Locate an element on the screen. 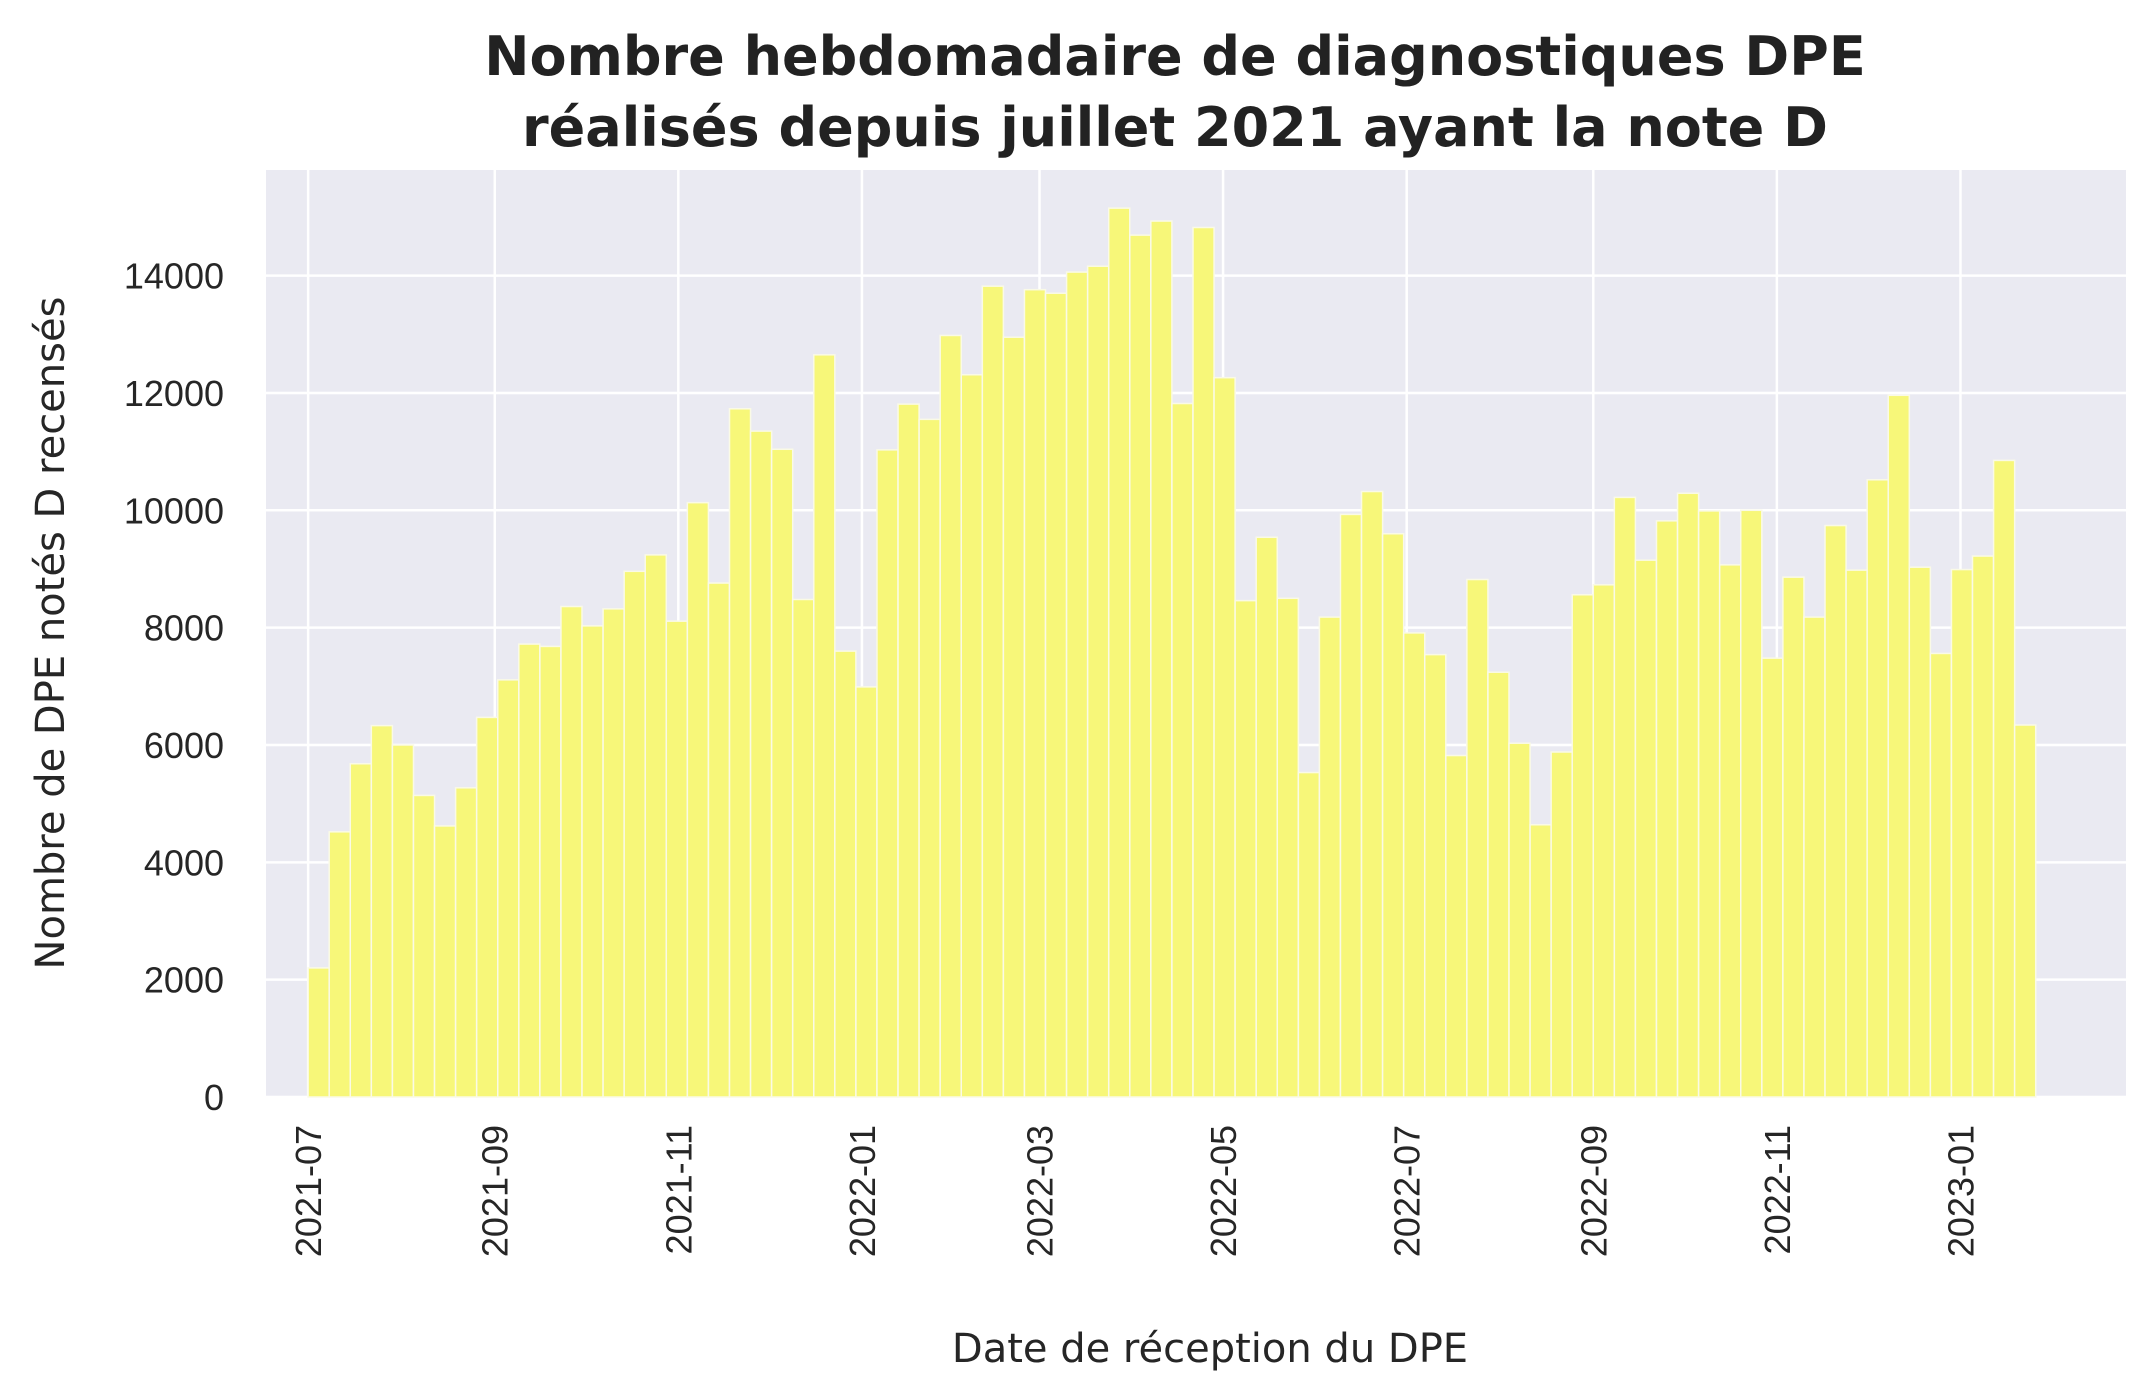  y-tick-label: 2000 is located at coordinates (184, 980).